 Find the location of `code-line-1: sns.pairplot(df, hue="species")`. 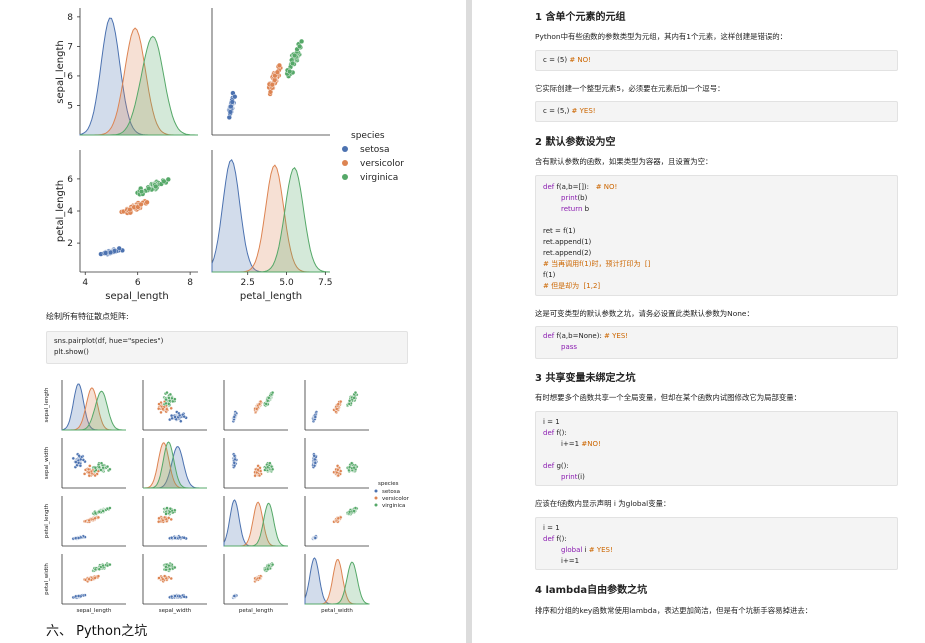

code-line-1: sns.pairplot(df, hue="species") is located at coordinates (109, 341).